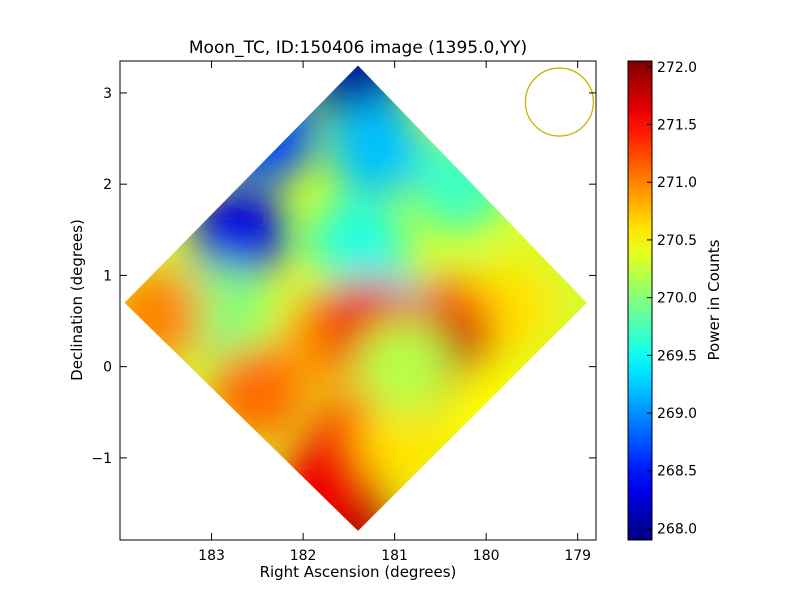 This screenshot has height=600, width=800. I want to click on colorbar-tick-label: 271.0, so click(677, 183).